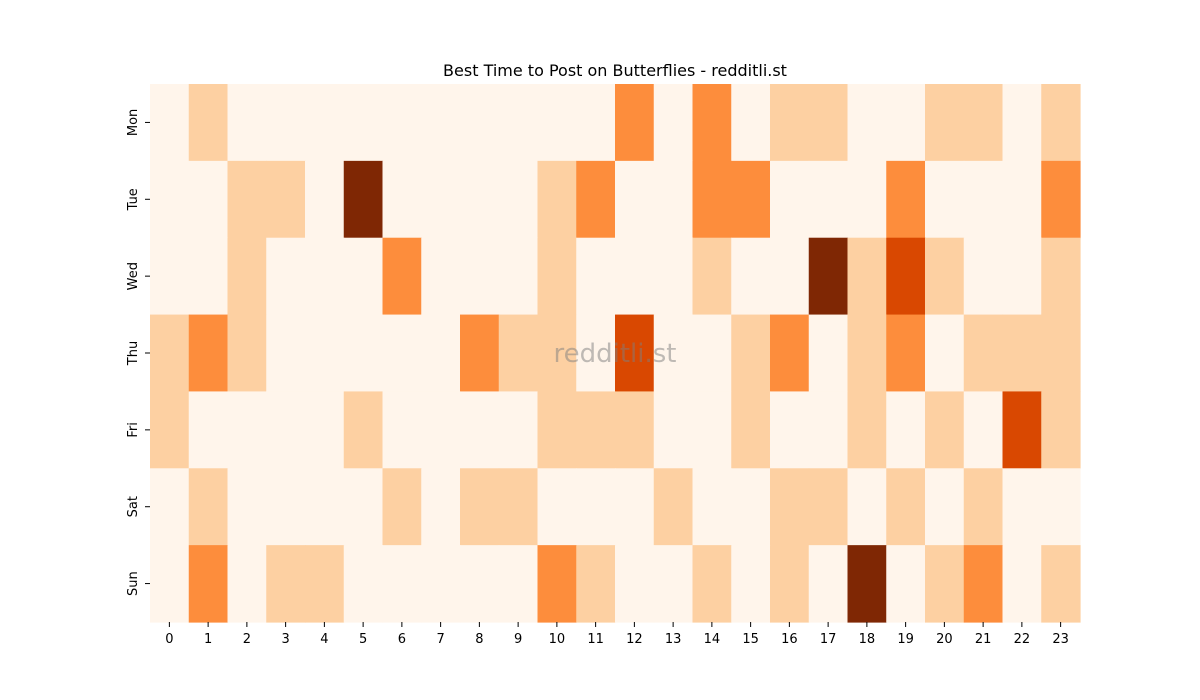 The height and width of the screenshot is (700, 1200). What do you see at coordinates (138, 352) in the screenshot?
I see `y-axis-ticks: Mon Tue Wed Thu Fri Sat Sun` at bounding box center [138, 352].